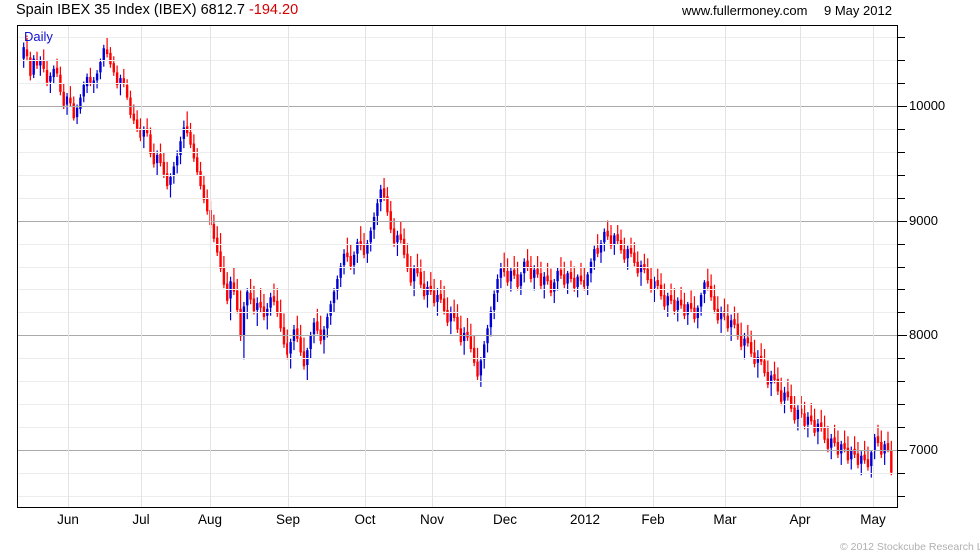 The height and width of the screenshot is (560, 980). What do you see at coordinates (927, 105) in the screenshot?
I see `y-axis-label: 10000` at bounding box center [927, 105].